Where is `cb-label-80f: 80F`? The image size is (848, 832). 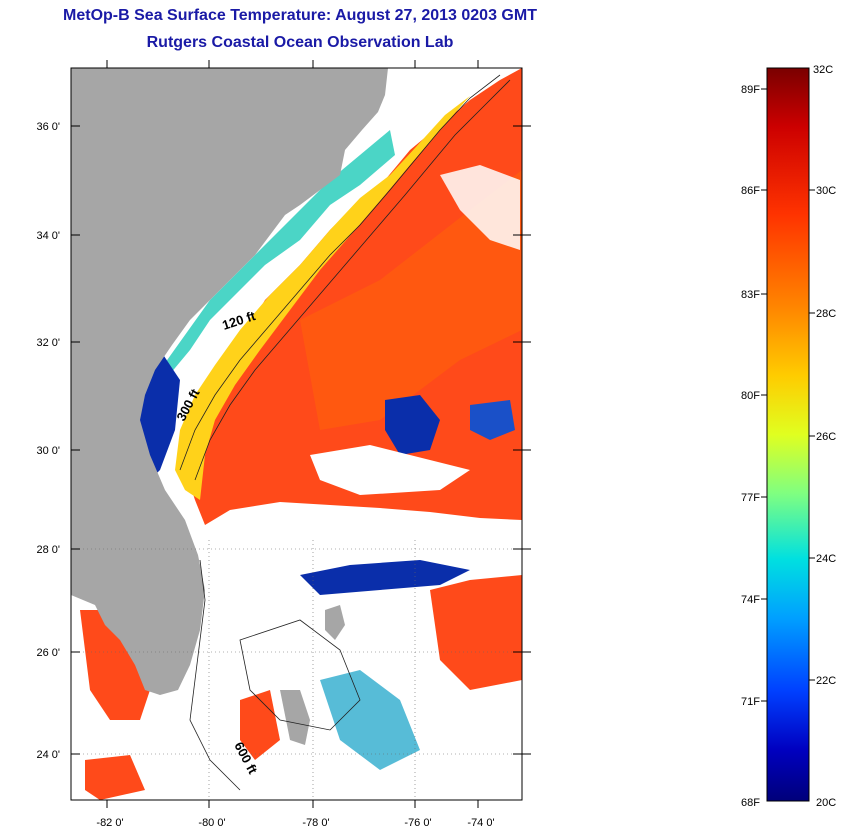
cb-label-80f: 80F is located at coordinates (750, 396).